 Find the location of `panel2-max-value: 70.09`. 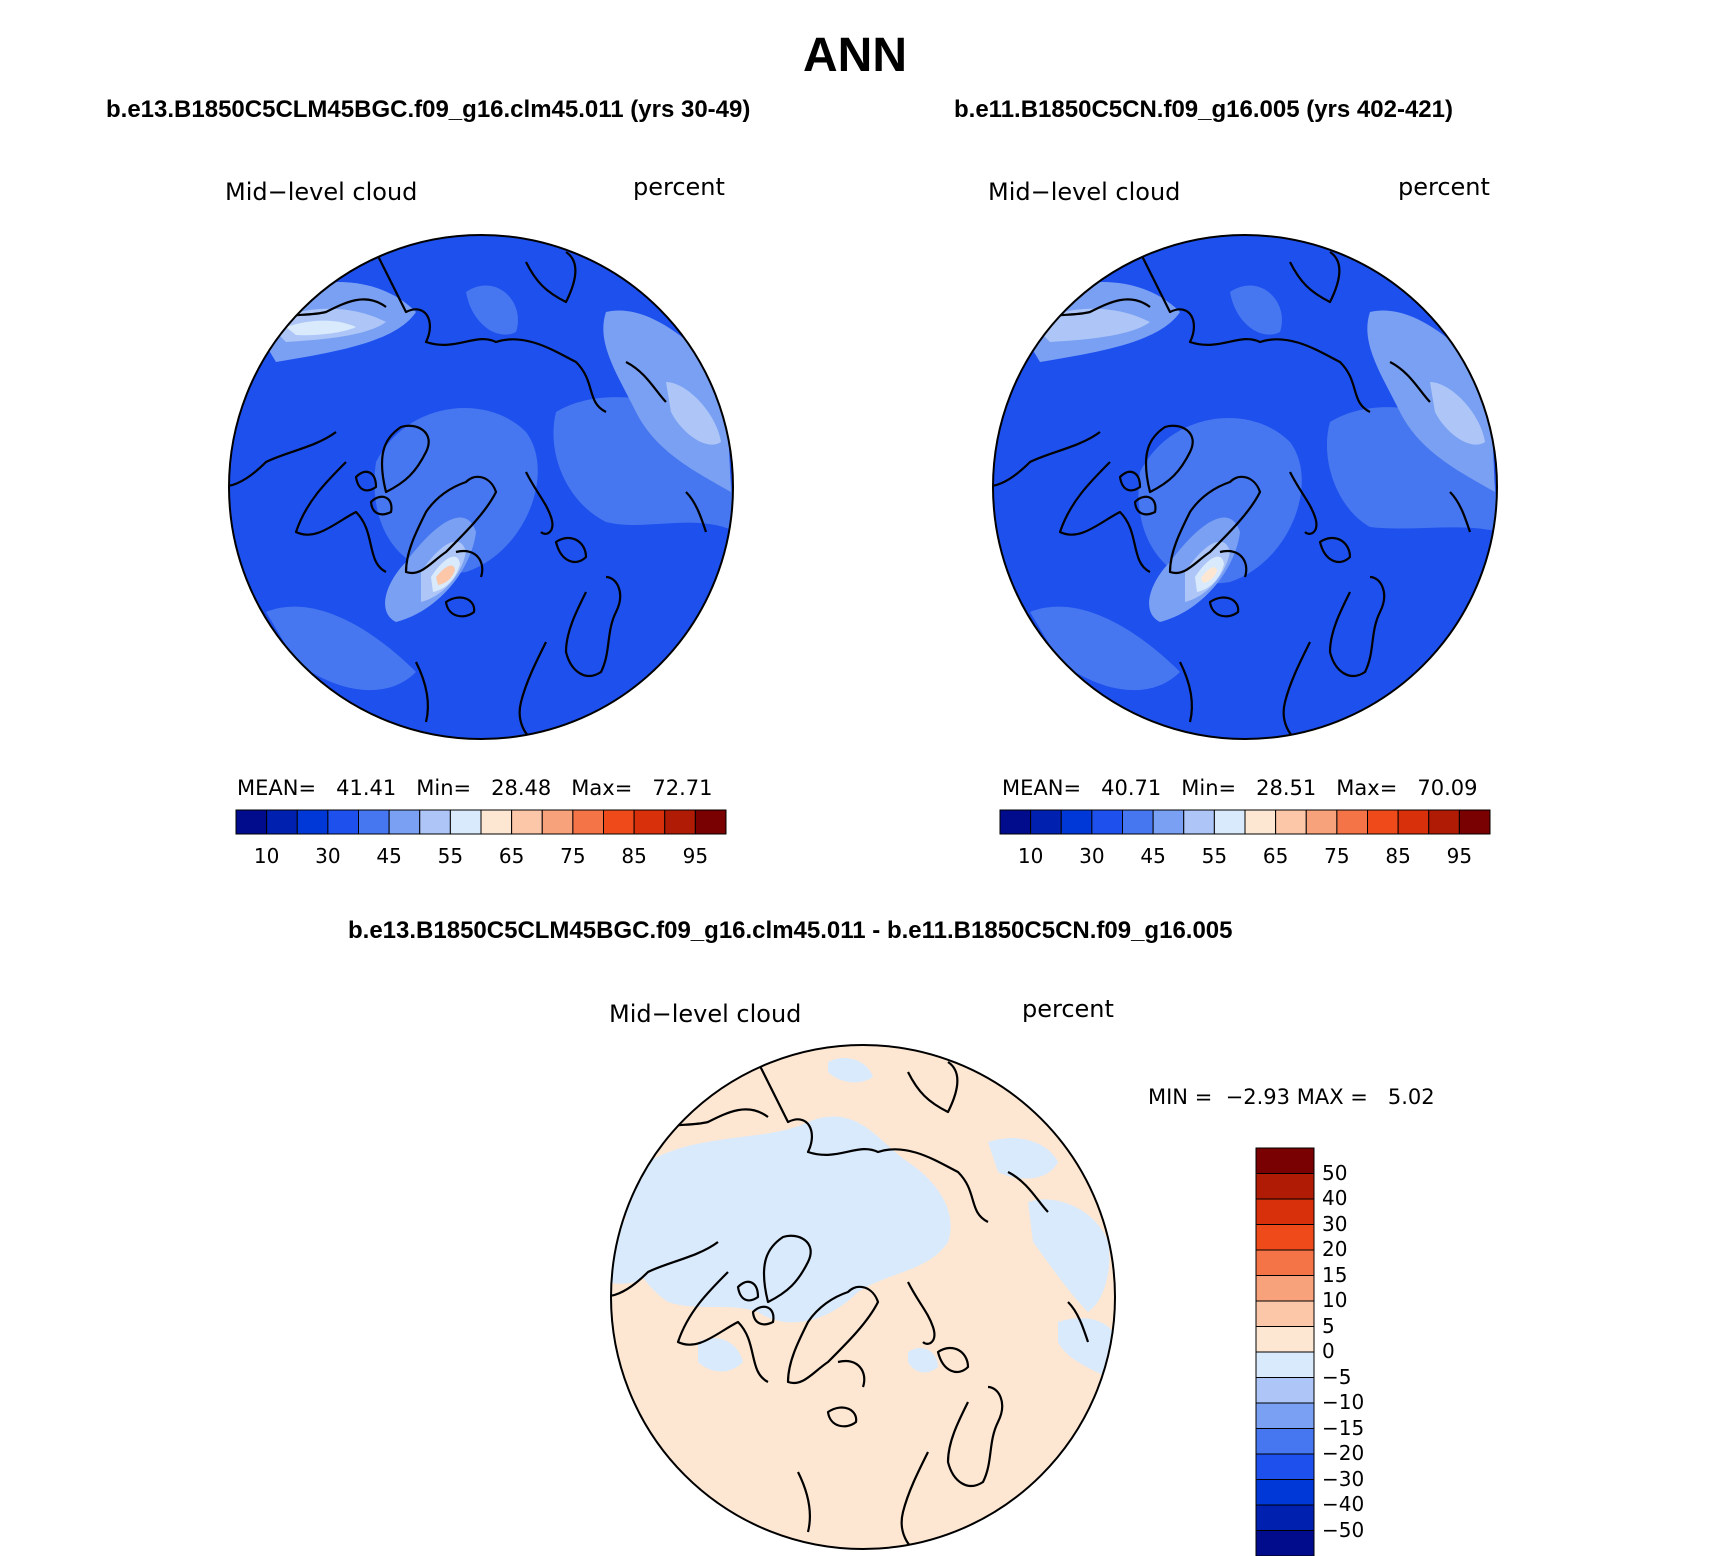

panel2-max-value: 70.09 is located at coordinates (1447, 788).